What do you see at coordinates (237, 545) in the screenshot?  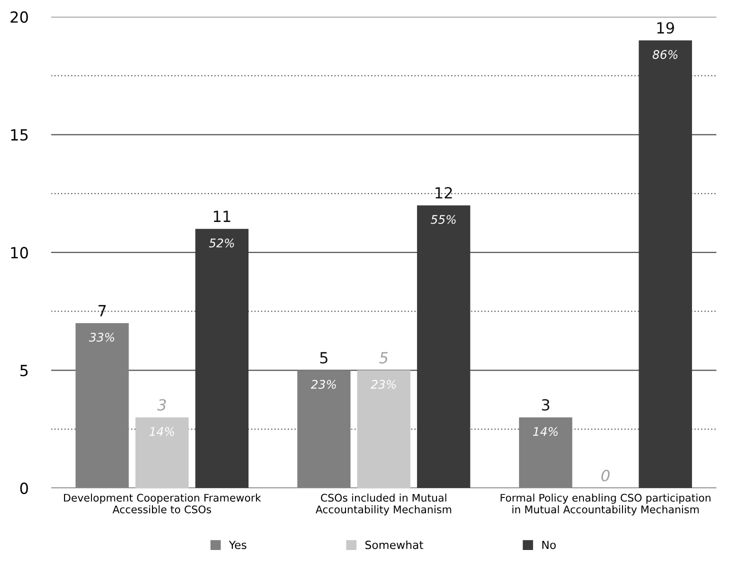 I see `legend-label: Yes` at bounding box center [237, 545].